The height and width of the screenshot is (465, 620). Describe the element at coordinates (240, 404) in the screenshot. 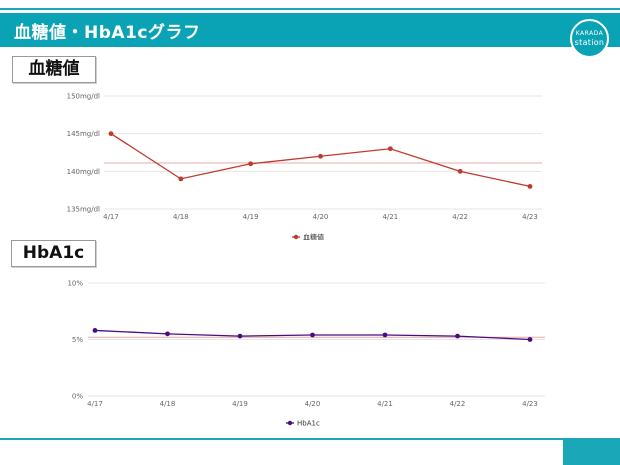

I see `hba1c-x-tick-label: 4/19` at that location.